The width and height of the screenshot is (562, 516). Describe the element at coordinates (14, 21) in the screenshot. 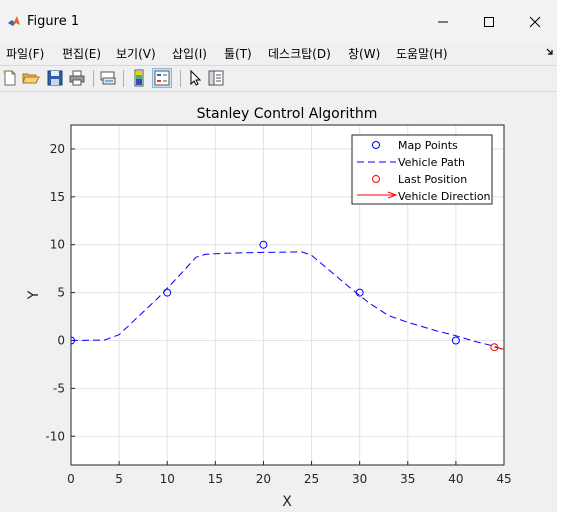

I see `matlab-logo-icon` at that location.